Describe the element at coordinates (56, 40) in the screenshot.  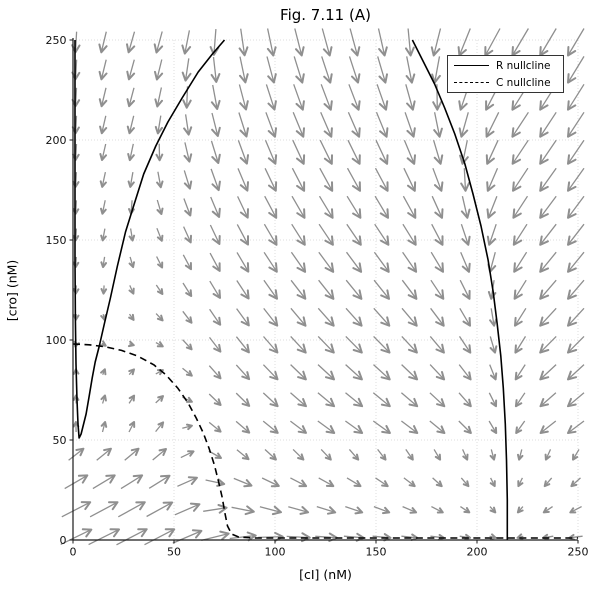
I see `y-tick-label: 250` at that location.